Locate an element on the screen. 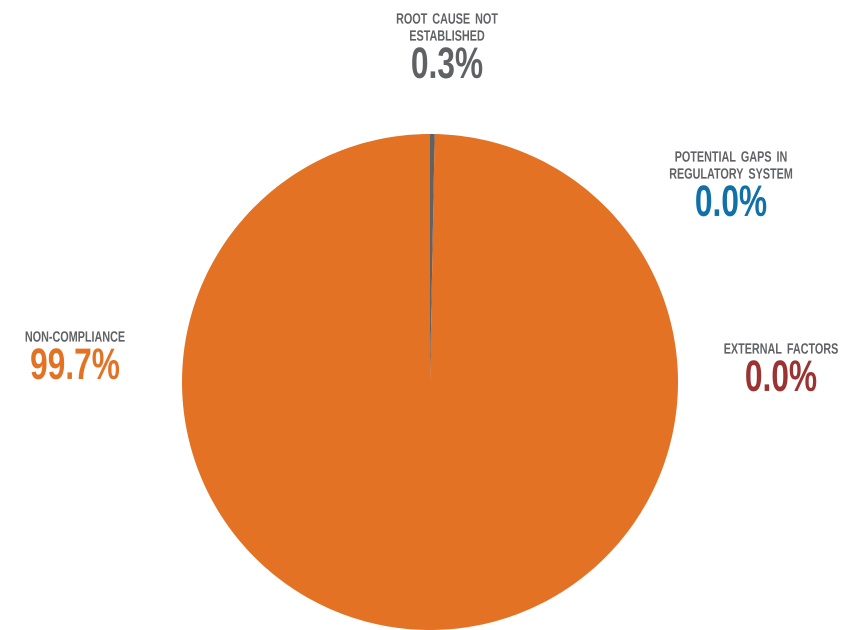 This screenshot has height=630, width=854. category-label: EXTERNAL FACTORS is located at coordinates (781, 348).